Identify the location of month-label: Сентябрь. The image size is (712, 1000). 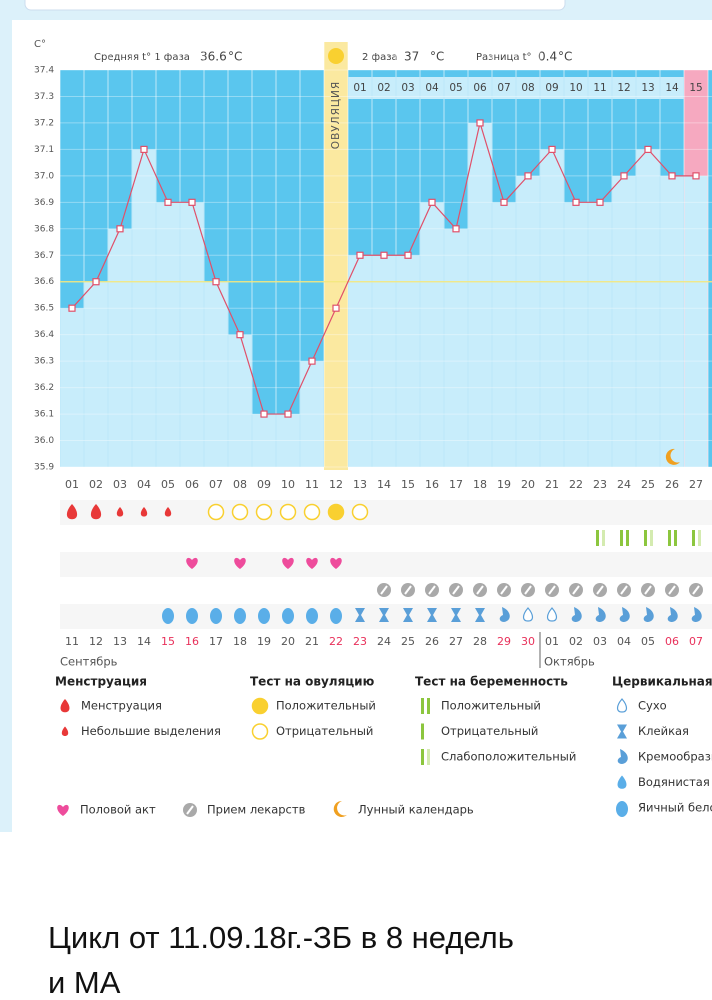
(89, 662).